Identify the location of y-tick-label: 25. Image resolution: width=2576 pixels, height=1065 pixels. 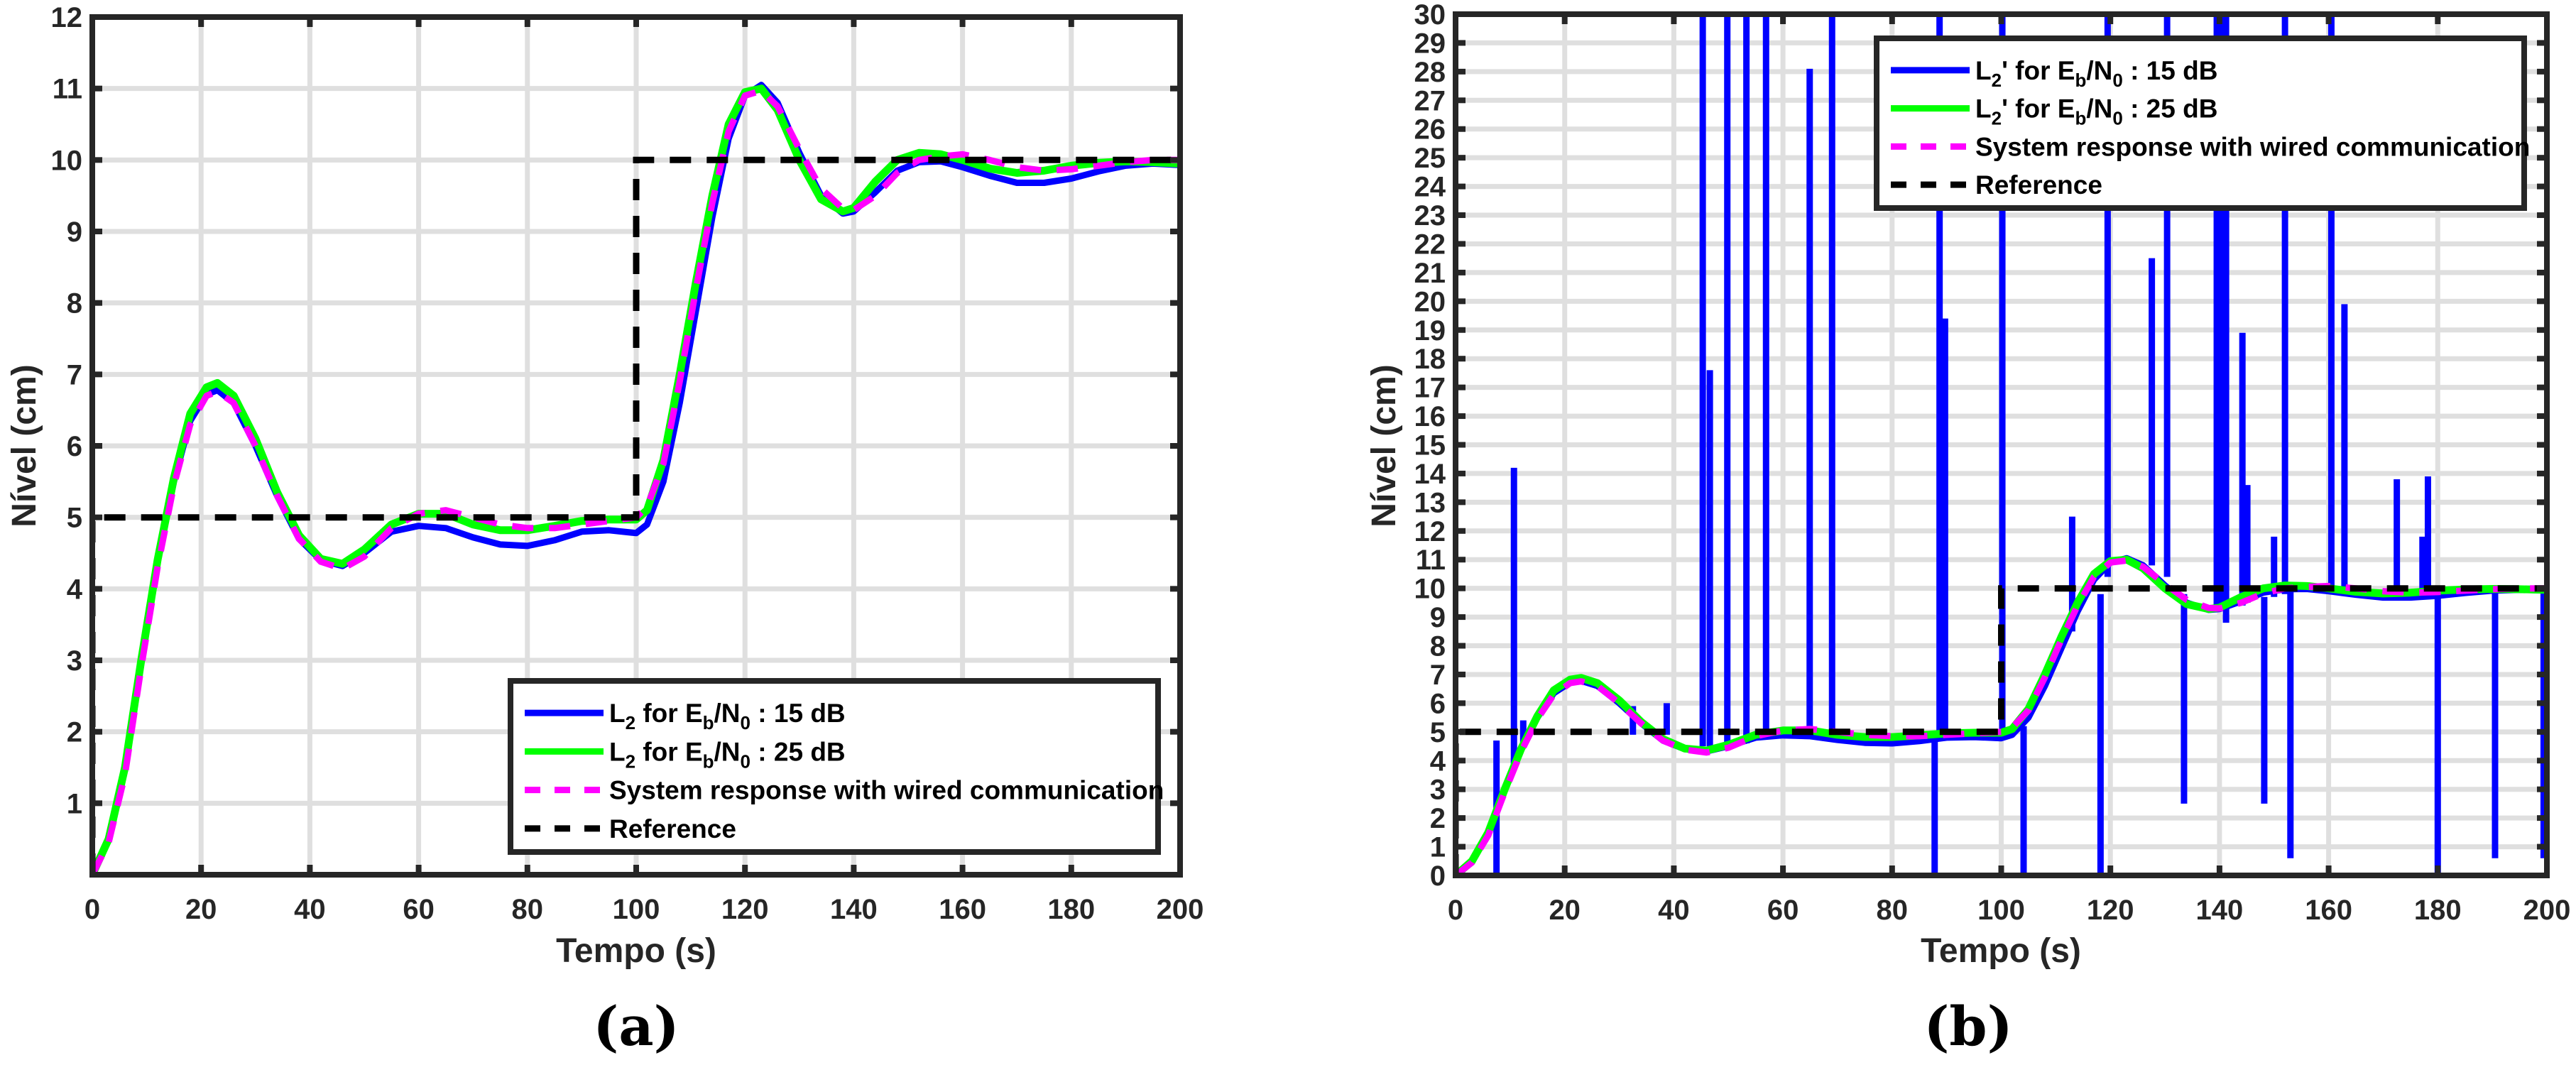
(1430, 158).